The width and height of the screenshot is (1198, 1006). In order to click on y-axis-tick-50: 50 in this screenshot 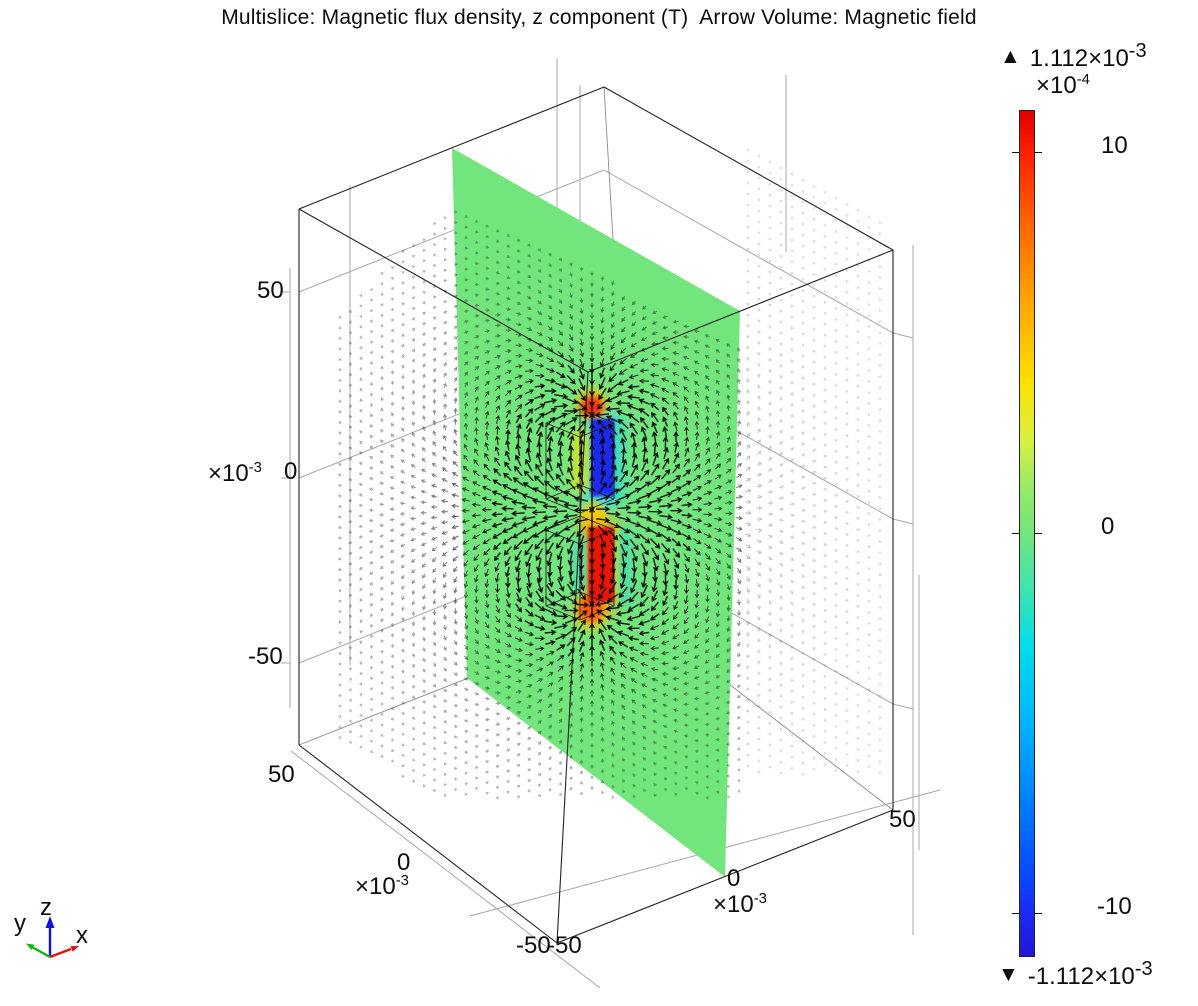, I will do `click(281, 774)`.